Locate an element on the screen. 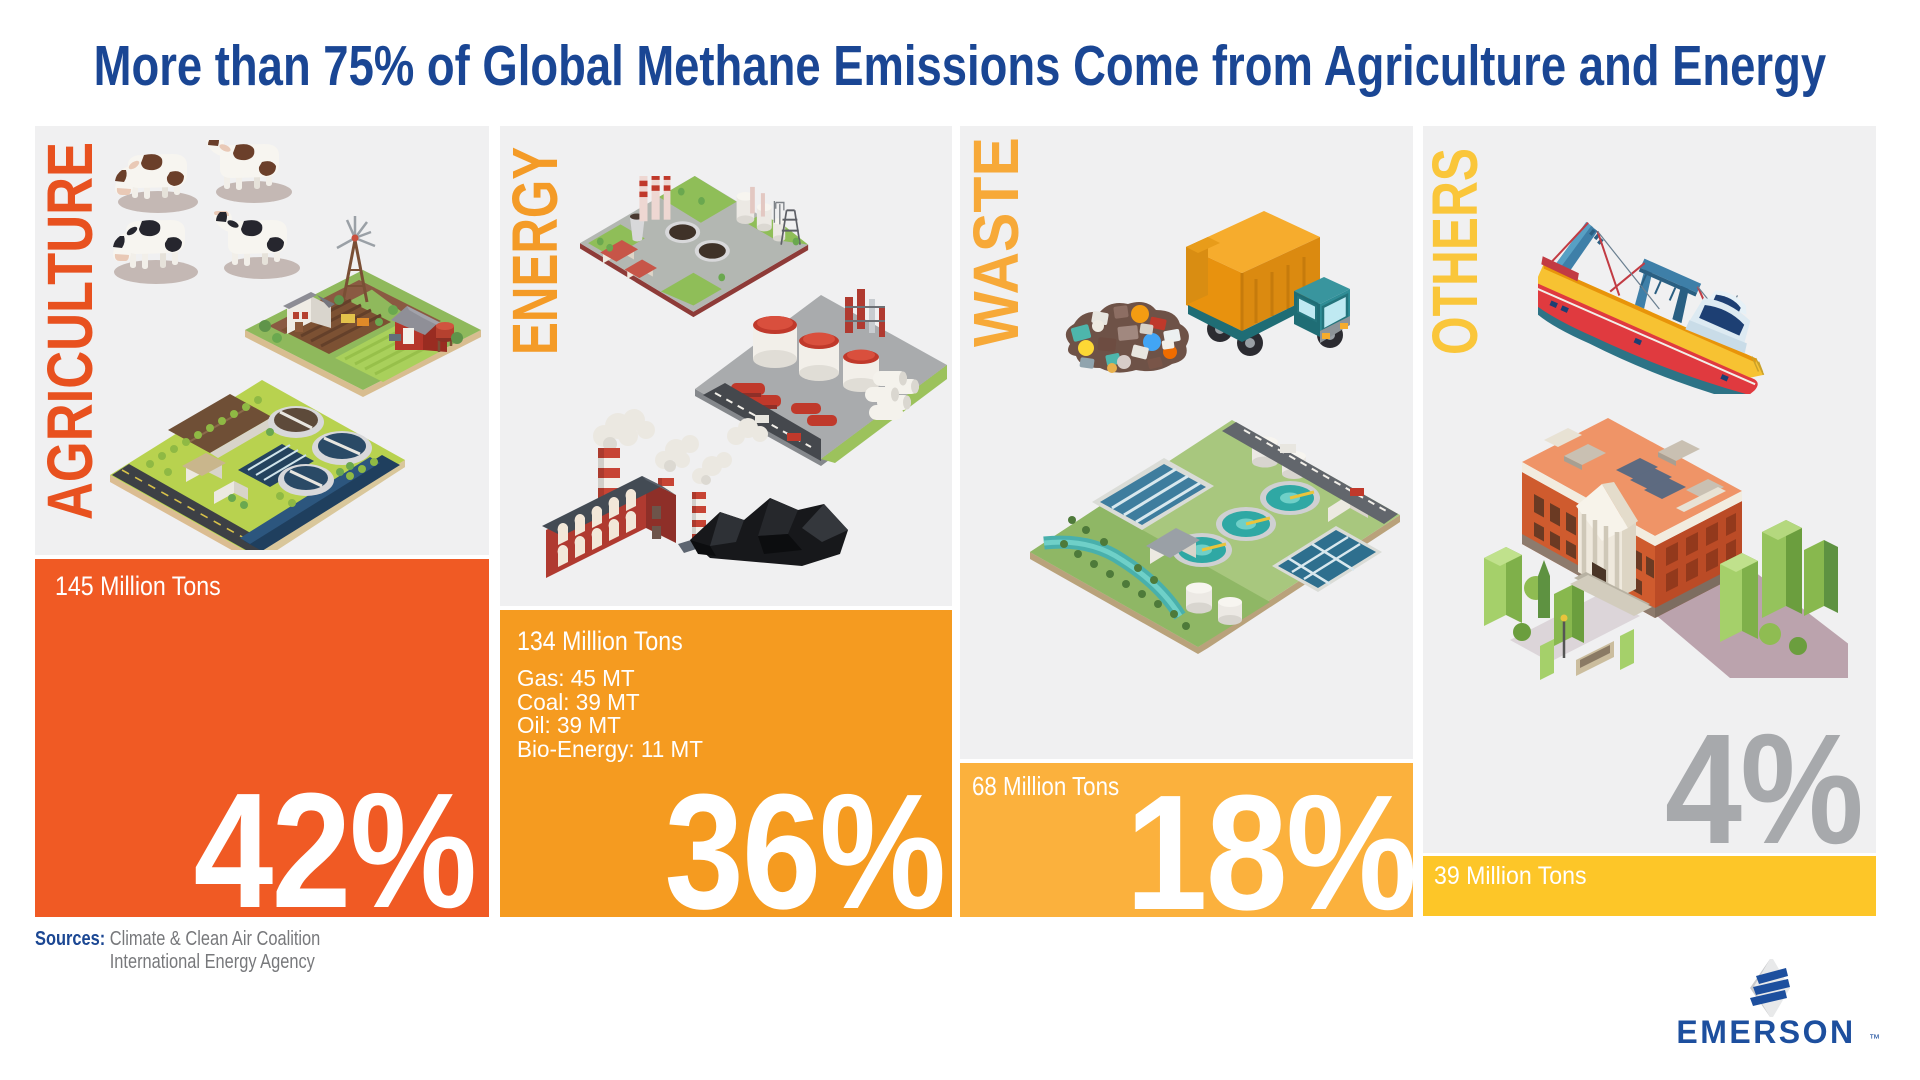  svg-text: EMERSON is located at coordinates (1765, 1032).